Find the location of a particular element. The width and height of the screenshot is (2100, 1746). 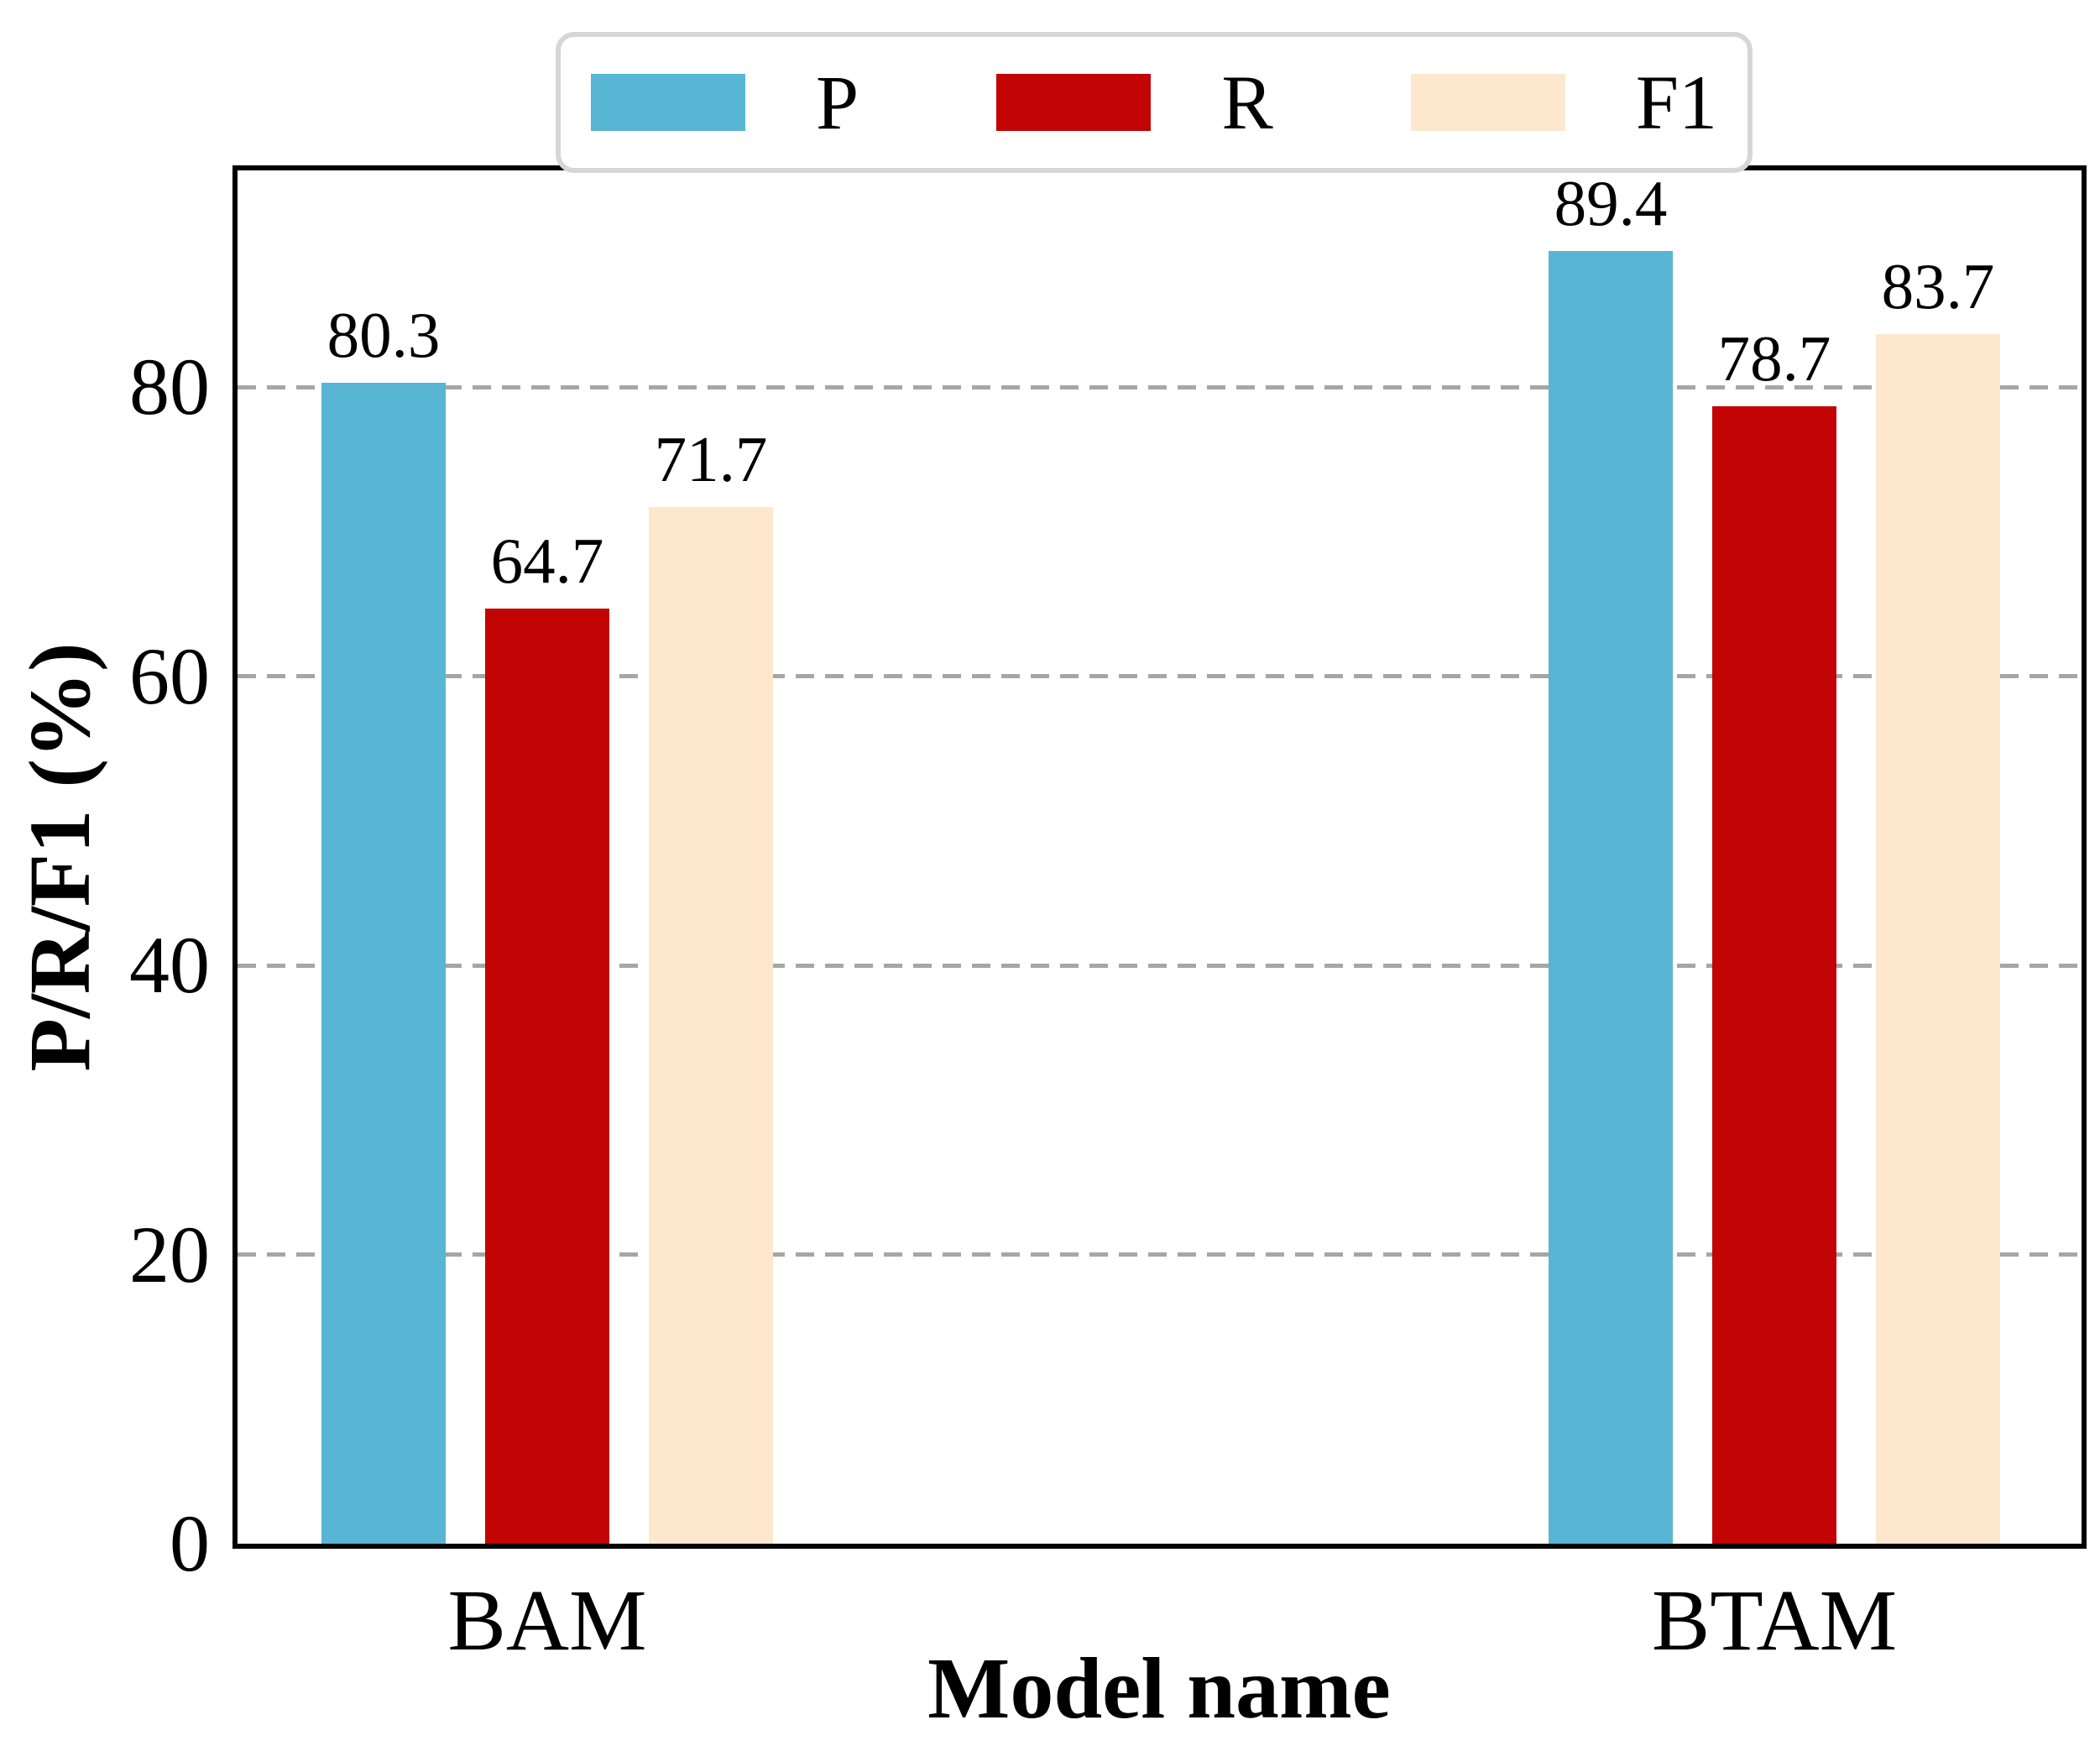

y-tick-label-0: 0 is located at coordinates (190, 1543).